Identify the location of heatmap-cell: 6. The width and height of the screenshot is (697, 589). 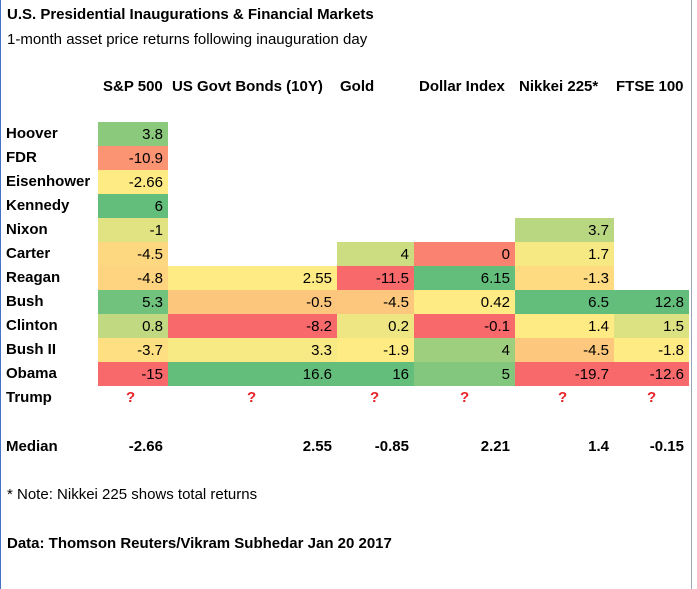
(133, 206).